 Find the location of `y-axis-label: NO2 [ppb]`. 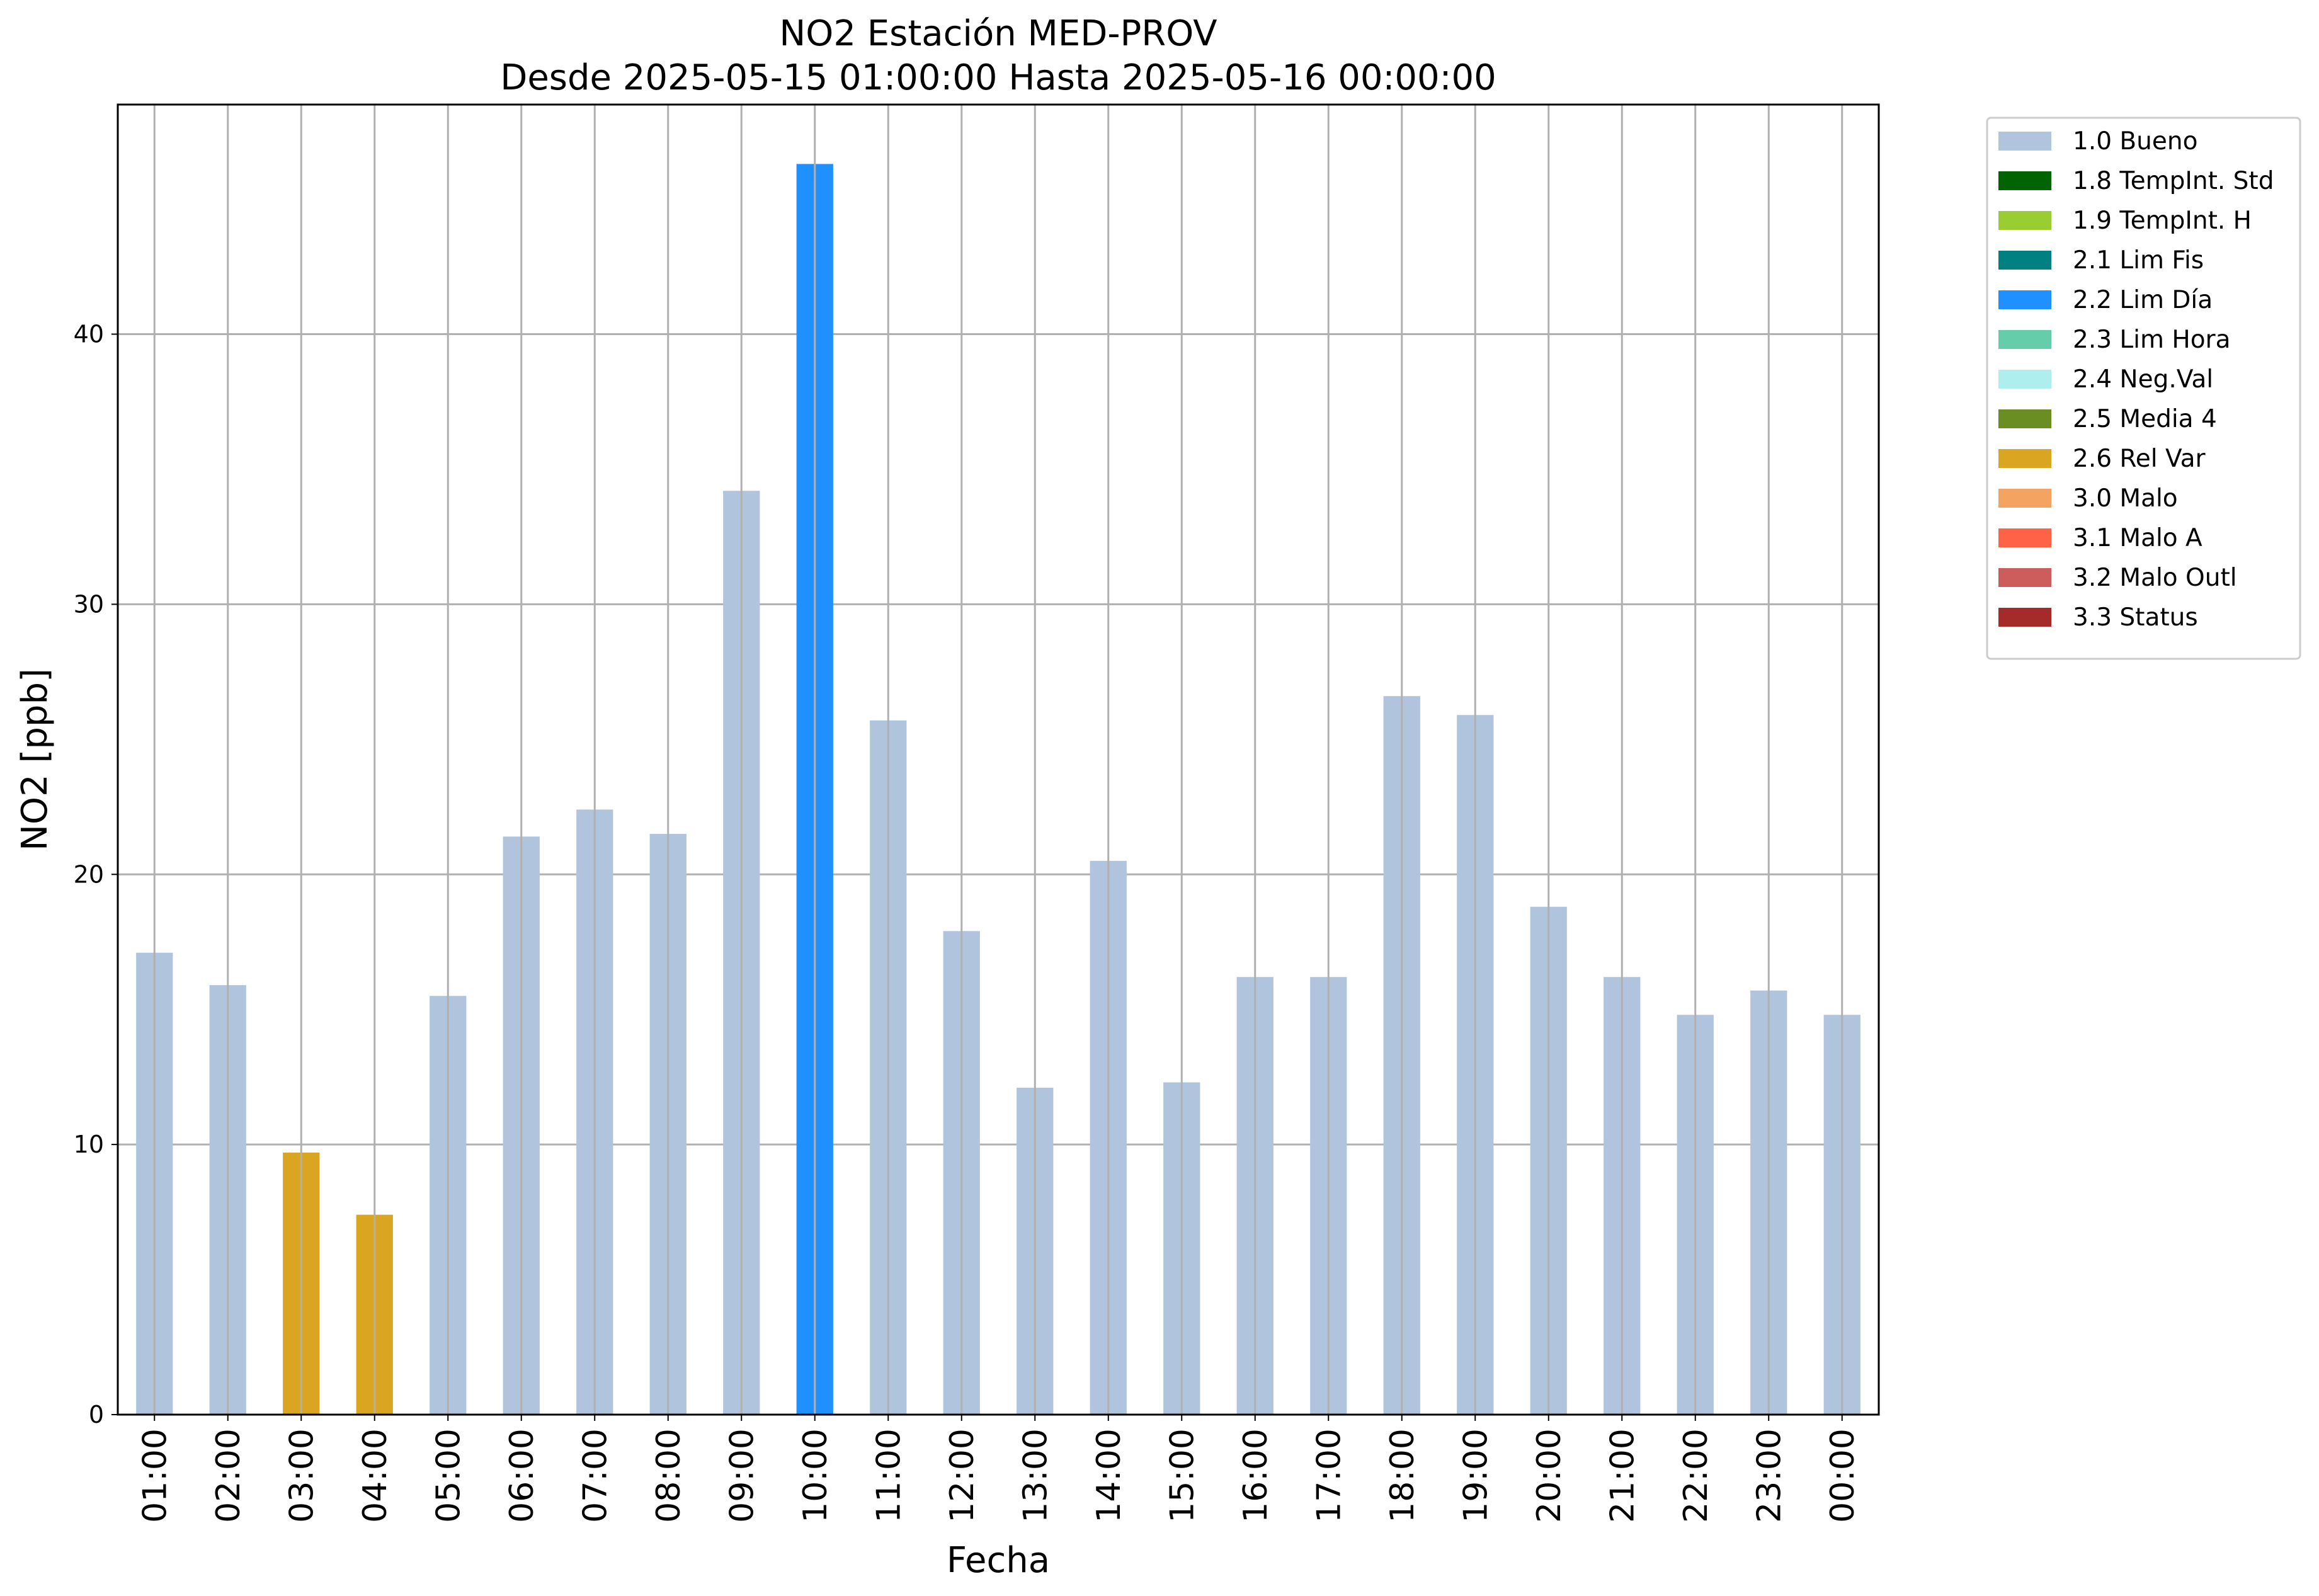

y-axis-label: NO2 [ppb] is located at coordinates (34, 759).